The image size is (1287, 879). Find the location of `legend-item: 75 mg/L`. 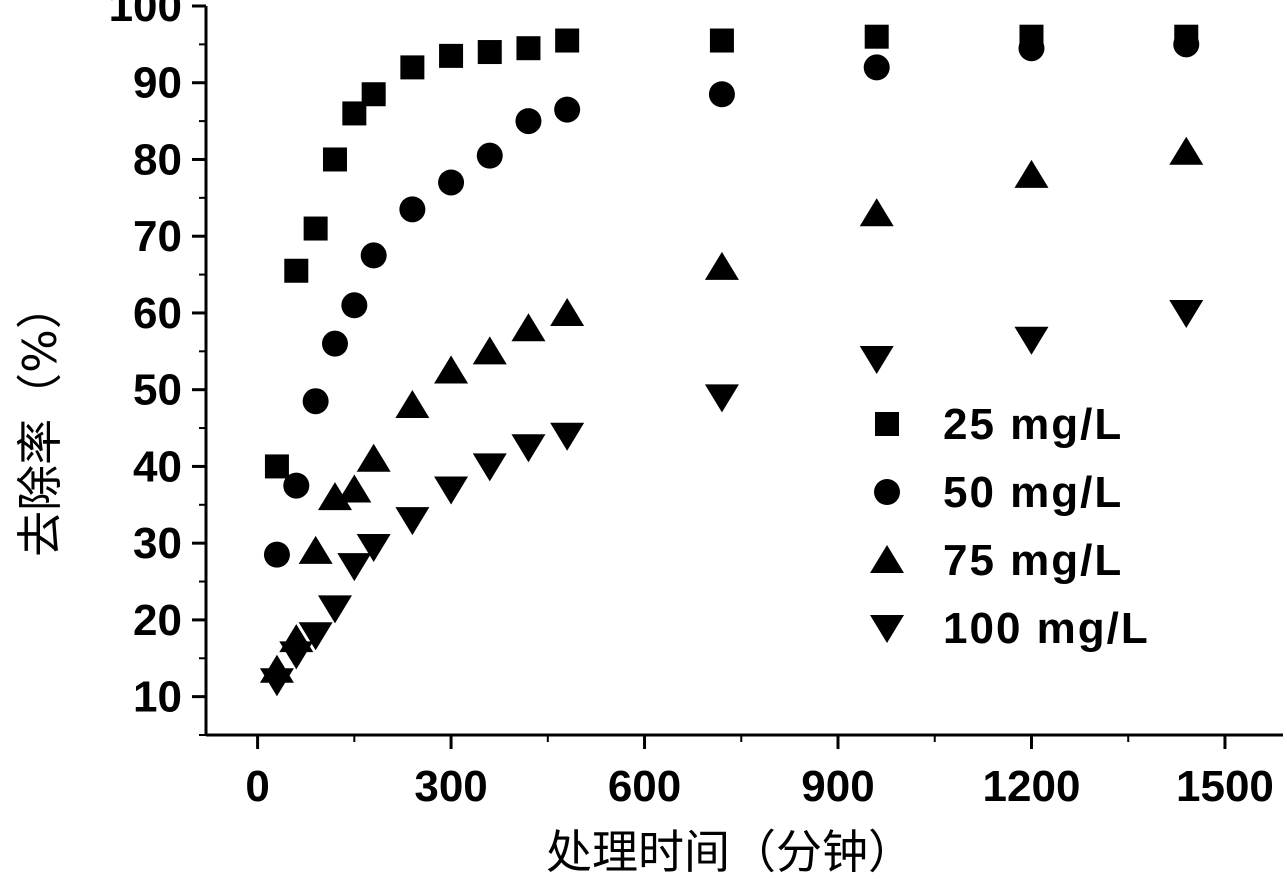

legend-item: 75 mg/L is located at coordinates (996, 560).